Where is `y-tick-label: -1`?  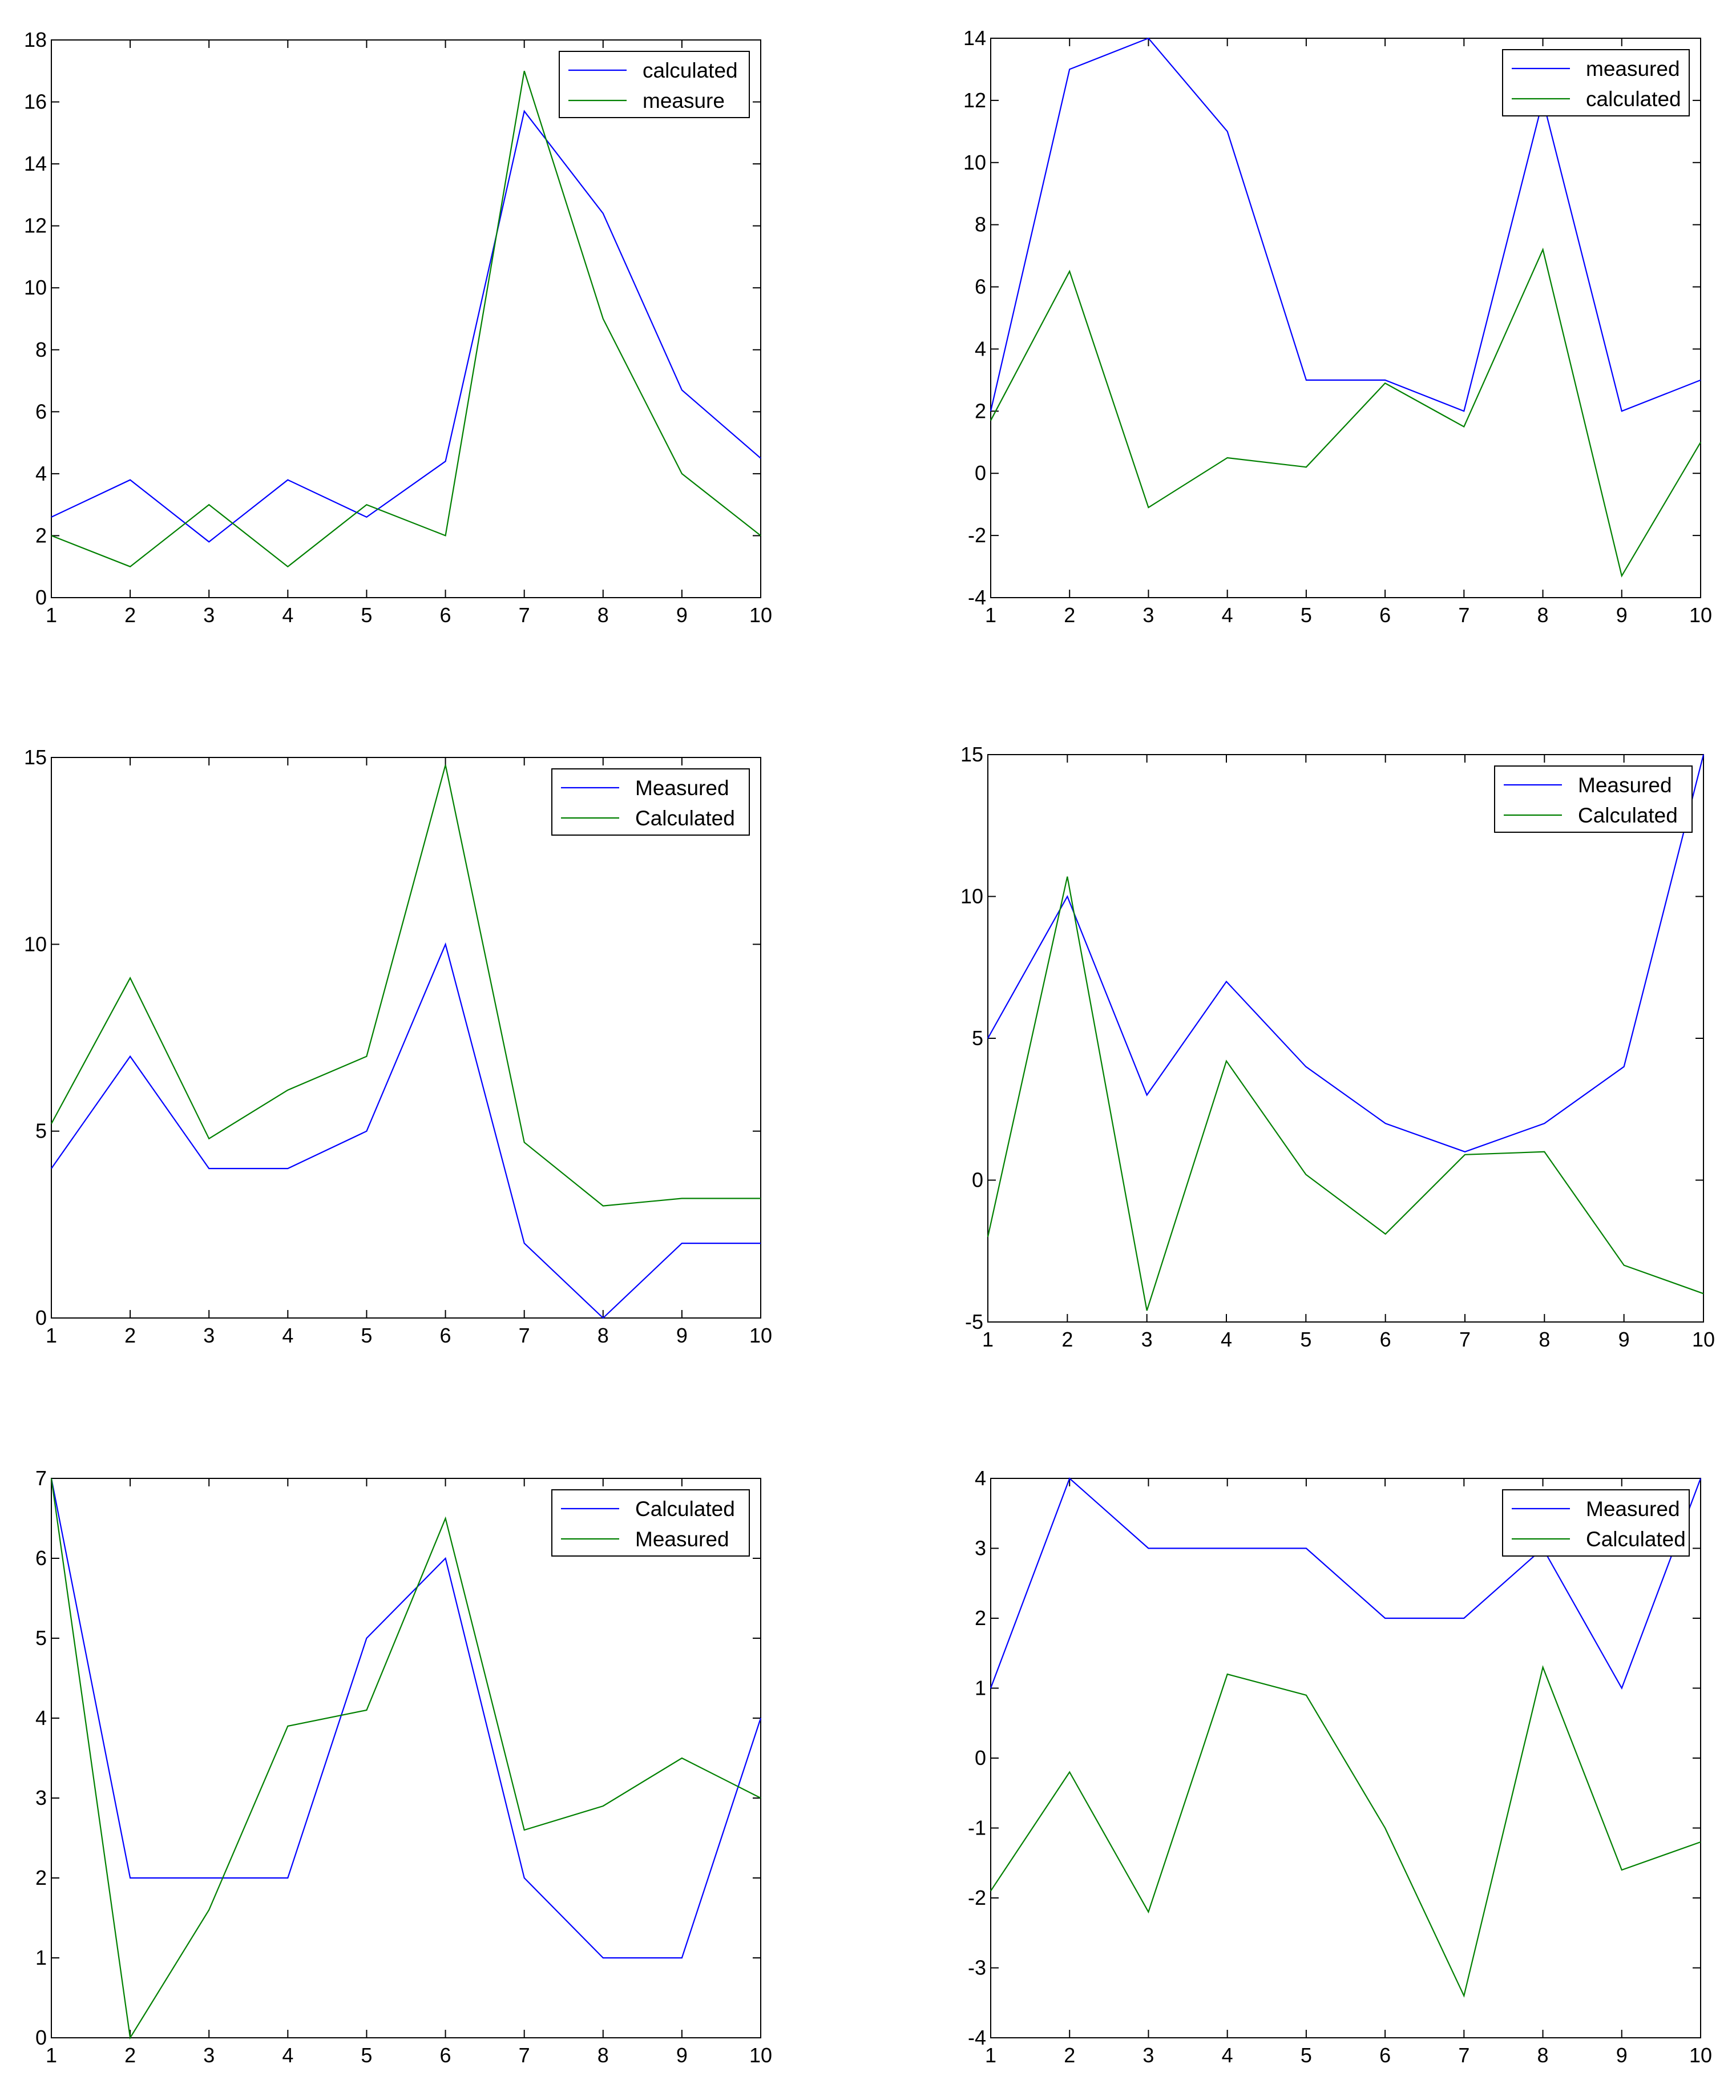
y-tick-label: -1 is located at coordinates (977, 1828).